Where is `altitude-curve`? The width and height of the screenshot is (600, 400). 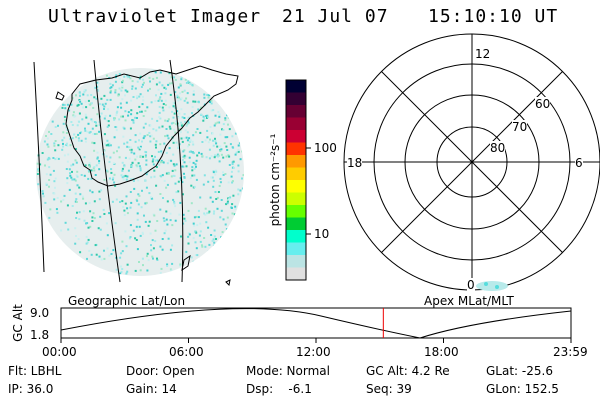 altitude-curve is located at coordinates (316, 323).